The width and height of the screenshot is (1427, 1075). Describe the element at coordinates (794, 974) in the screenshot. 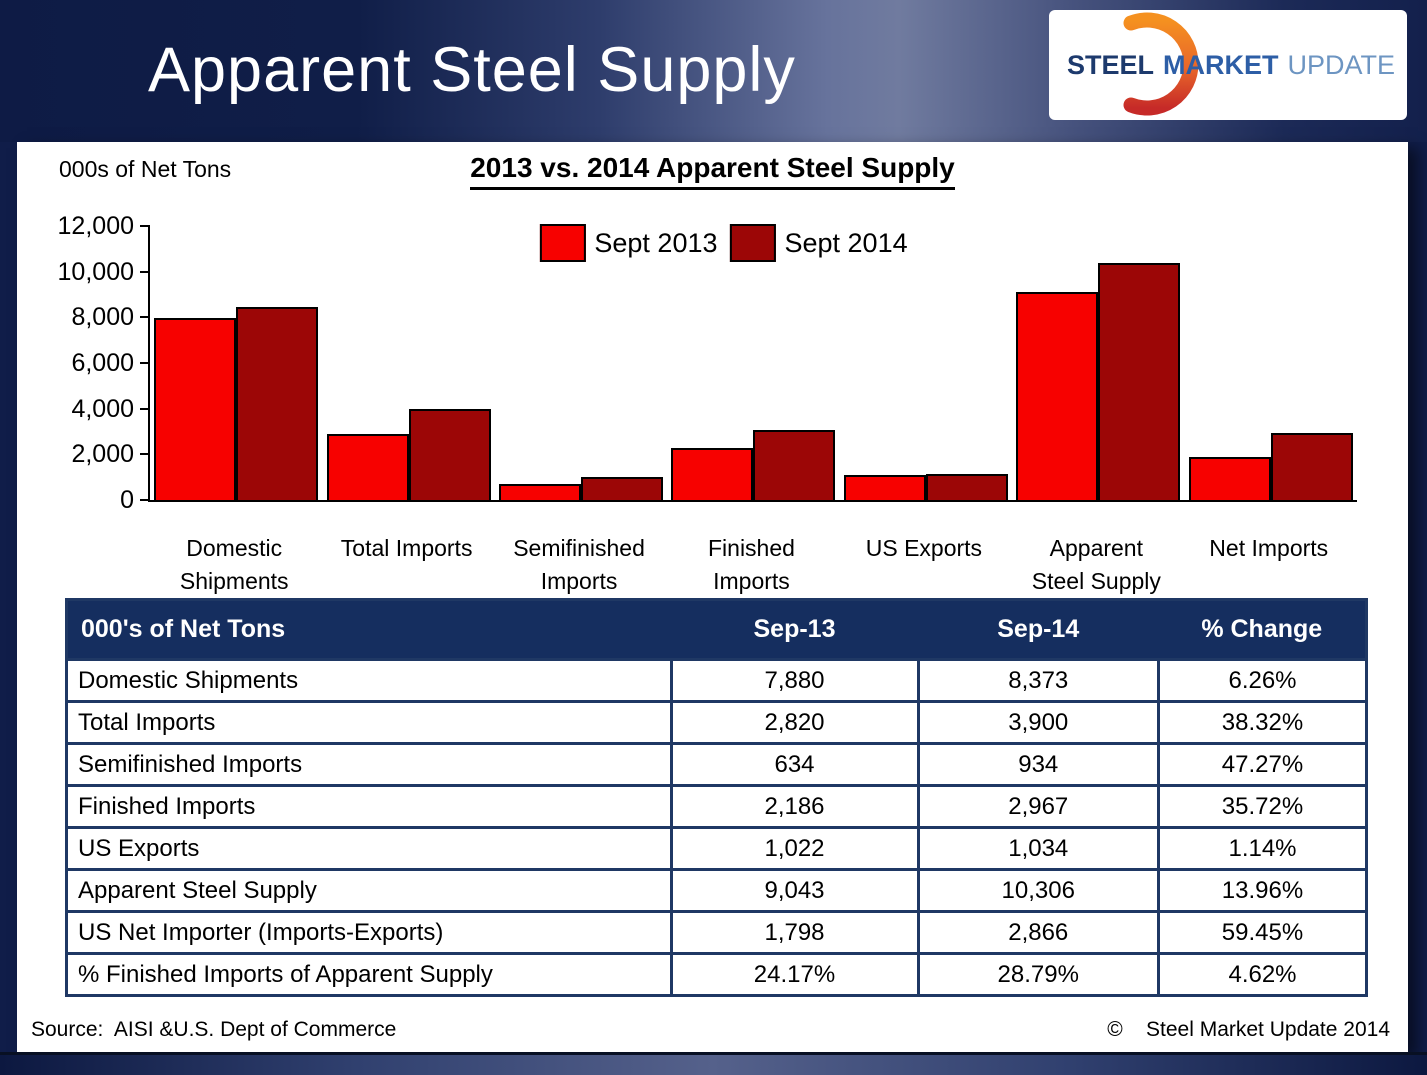

I see `table-cell: 24.17%` at that location.